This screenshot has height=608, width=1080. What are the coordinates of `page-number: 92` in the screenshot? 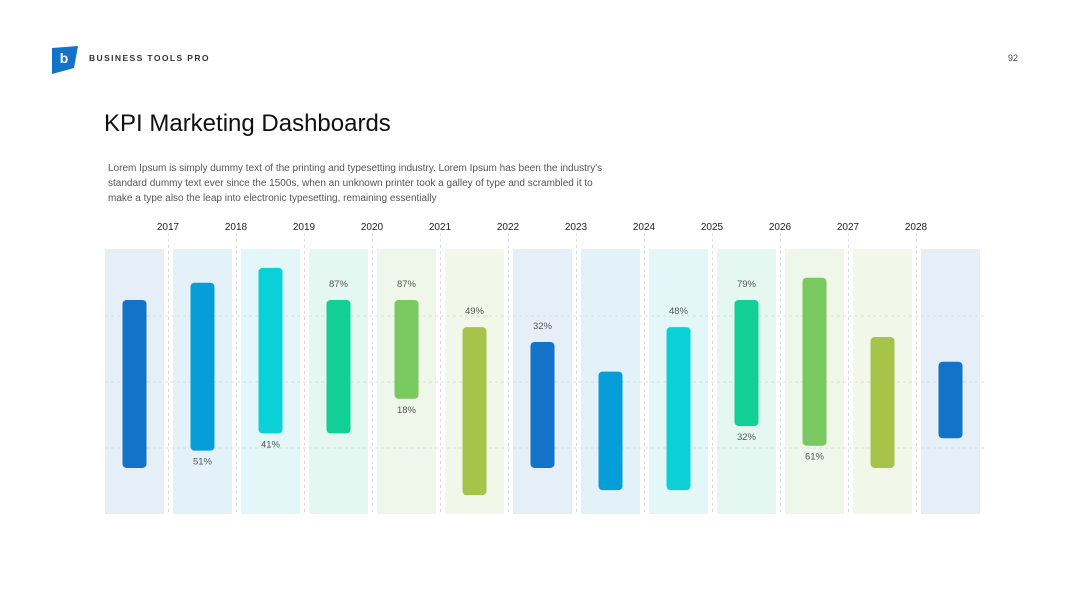 It's located at (1013, 58).